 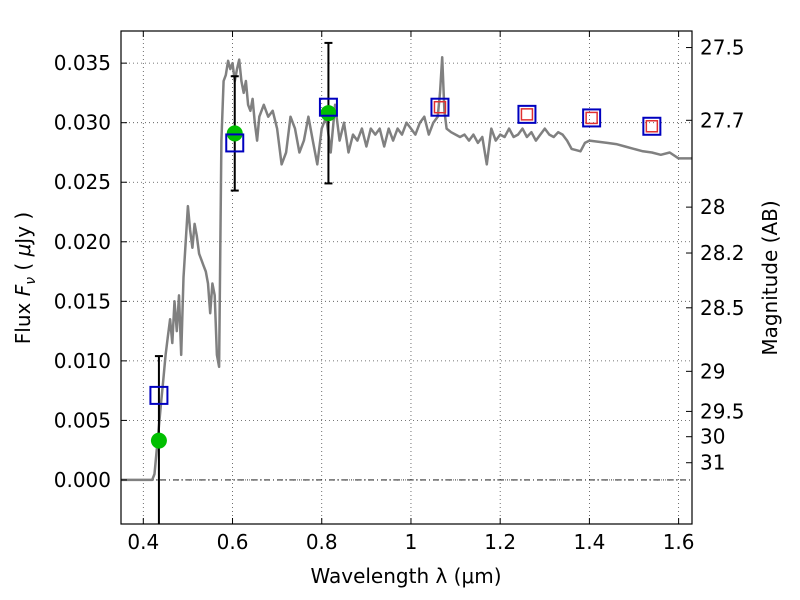 I want to click on x-tick-label: 1.4, so click(x=589, y=542).